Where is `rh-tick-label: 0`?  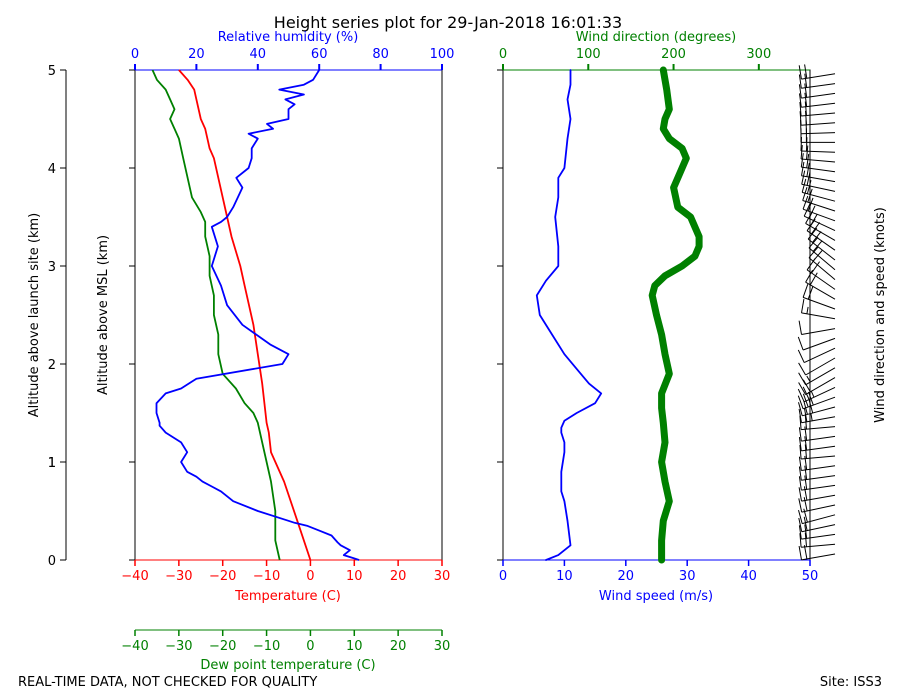
rh-tick-label: 0 is located at coordinates (135, 54).